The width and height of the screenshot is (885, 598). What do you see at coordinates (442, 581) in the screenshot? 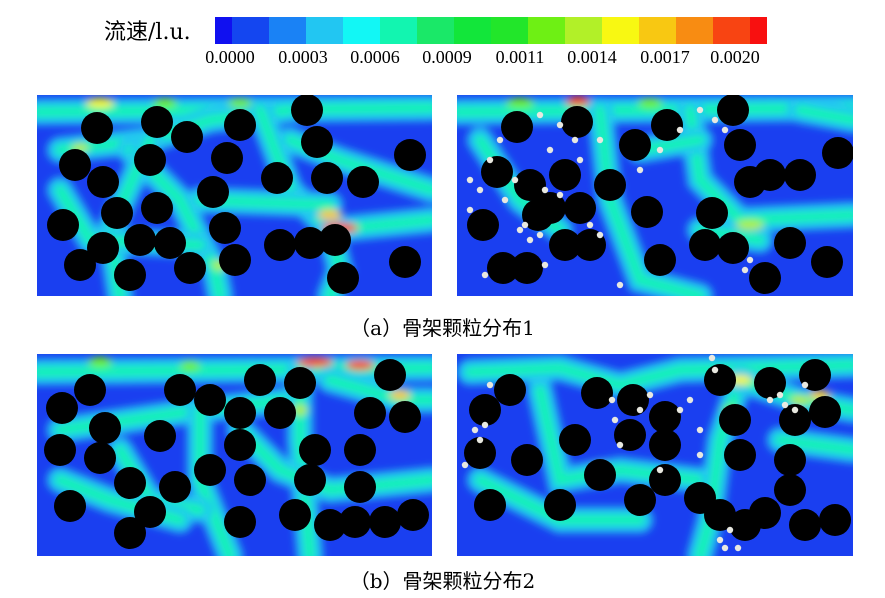
I see `caption-b: （b）骨架颗粒分布2` at bounding box center [442, 581].